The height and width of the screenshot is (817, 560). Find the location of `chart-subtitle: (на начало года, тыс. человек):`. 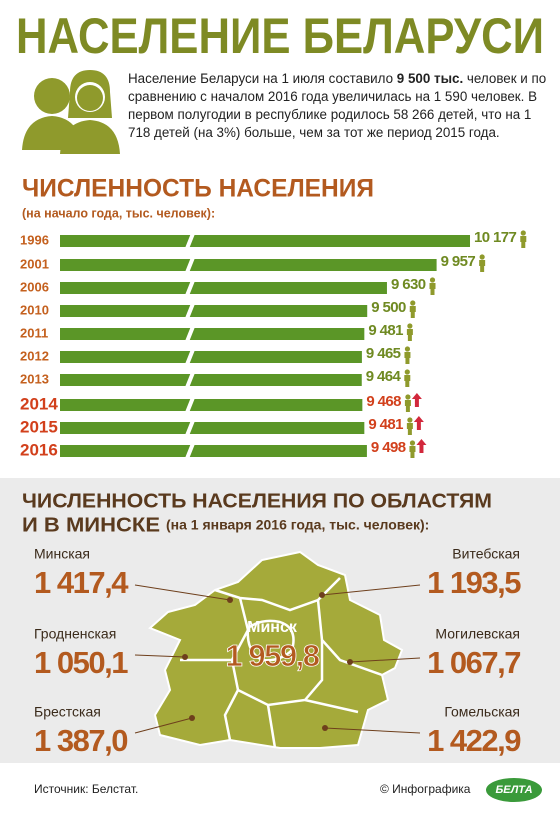

chart-subtitle: (на начало года, тыс. человек): is located at coordinates (118, 213).